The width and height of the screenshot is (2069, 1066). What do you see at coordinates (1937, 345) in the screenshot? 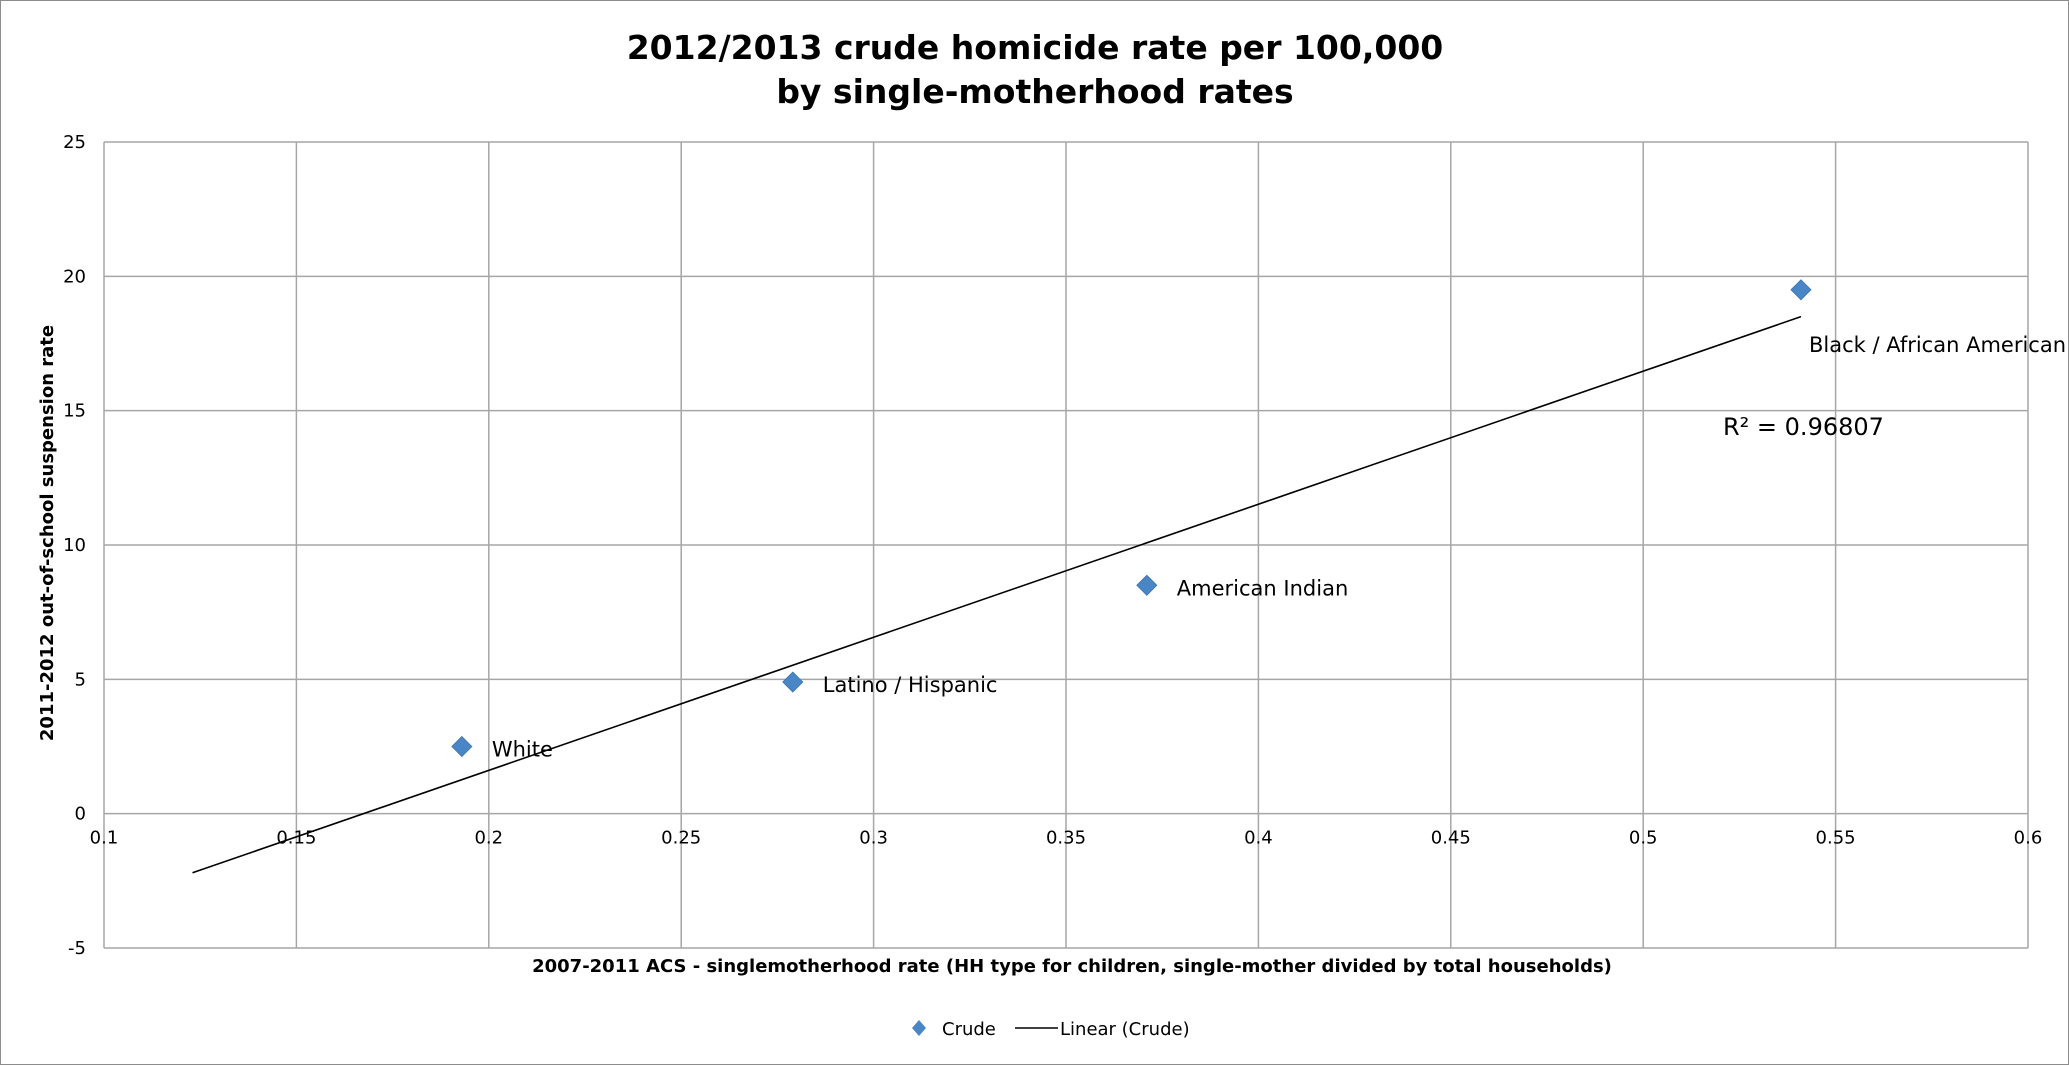
I see `data-point-label: Black / African American` at bounding box center [1937, 345].